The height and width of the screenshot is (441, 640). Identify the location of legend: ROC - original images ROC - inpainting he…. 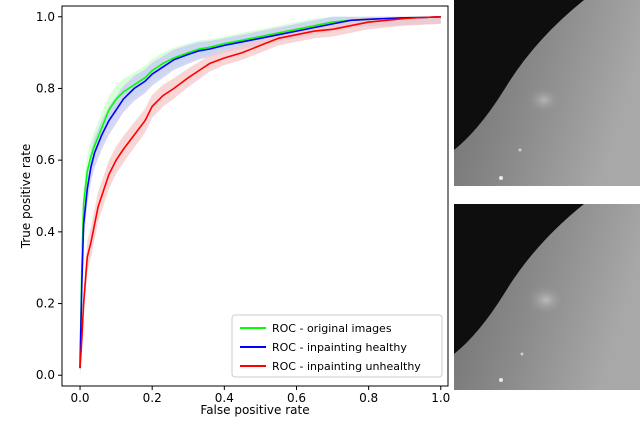
(337, 346).